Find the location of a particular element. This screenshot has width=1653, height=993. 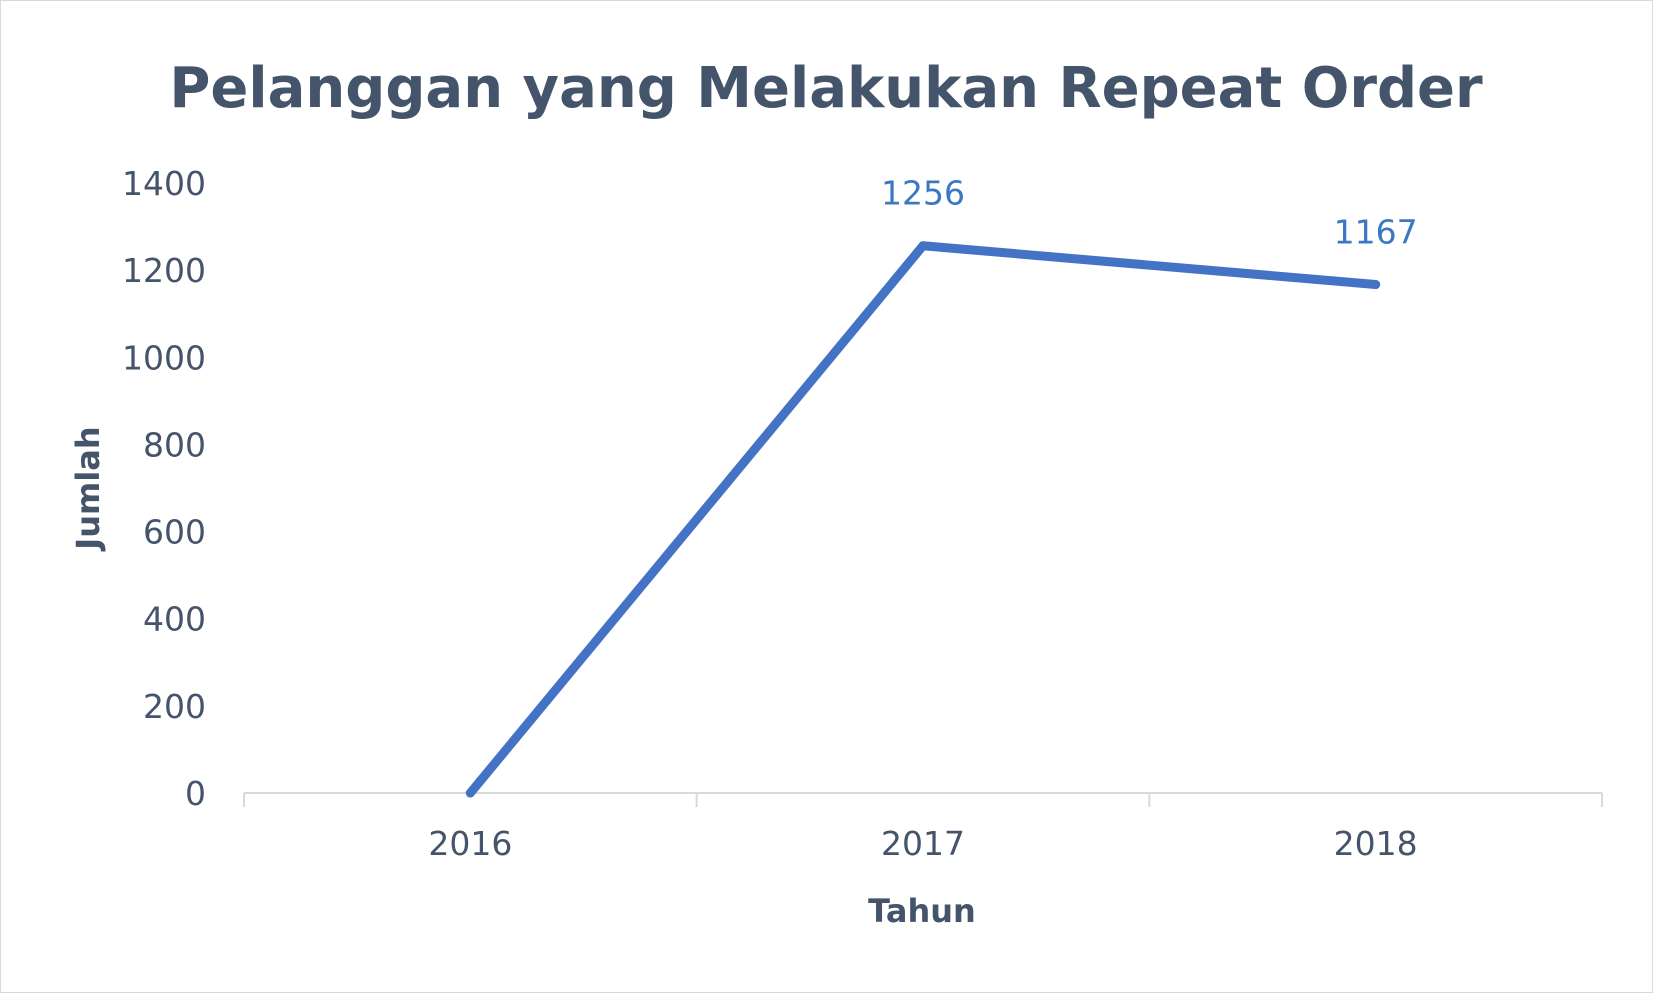

x-axis-title: Tahun is located at coordinates (922, 911).